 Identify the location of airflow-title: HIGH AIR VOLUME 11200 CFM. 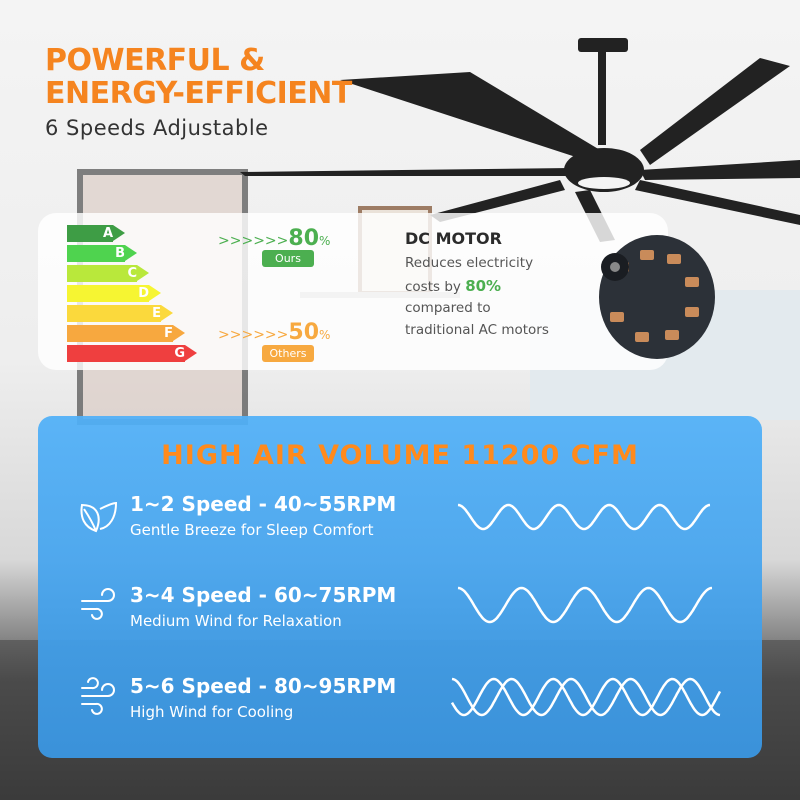
(400, 455).